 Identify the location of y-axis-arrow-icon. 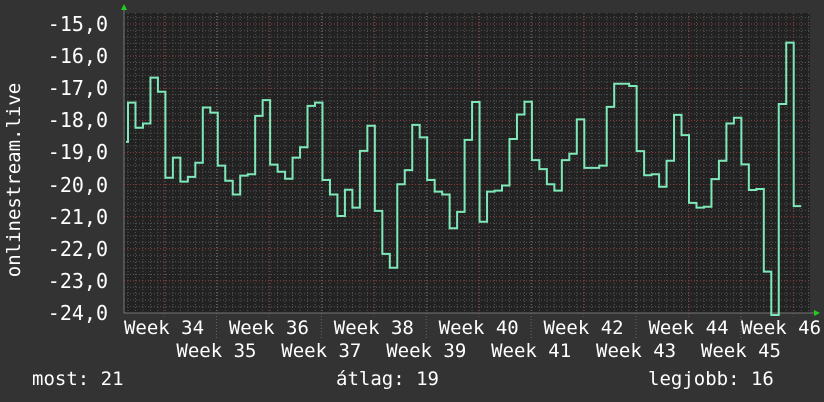
(124, 7).